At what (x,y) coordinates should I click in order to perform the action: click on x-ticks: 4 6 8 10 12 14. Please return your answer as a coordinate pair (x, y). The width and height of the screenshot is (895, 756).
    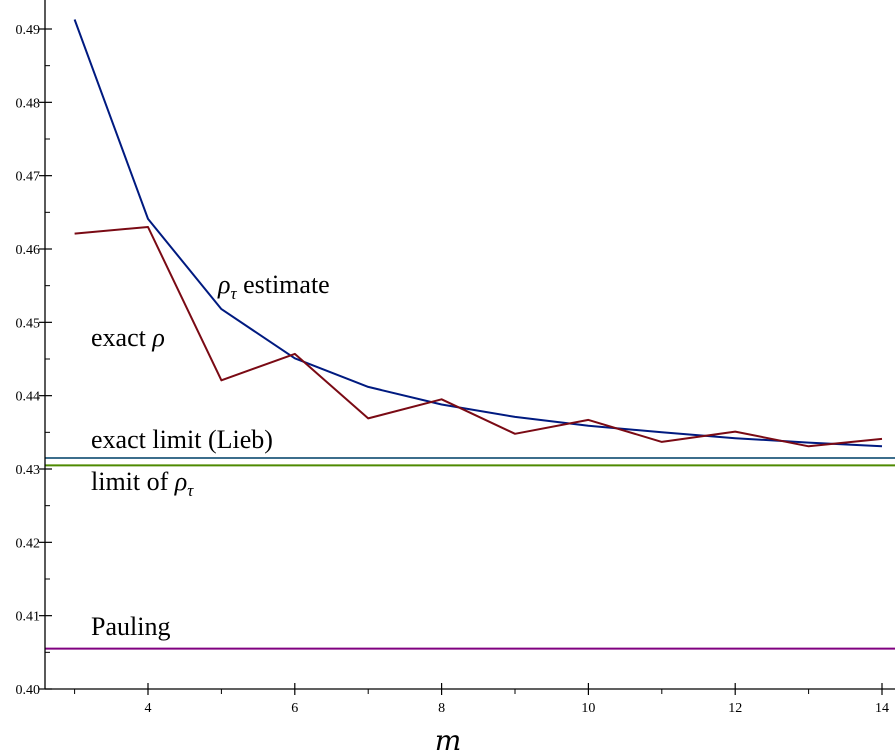
    Looking at the image, I should click on (481, 699).